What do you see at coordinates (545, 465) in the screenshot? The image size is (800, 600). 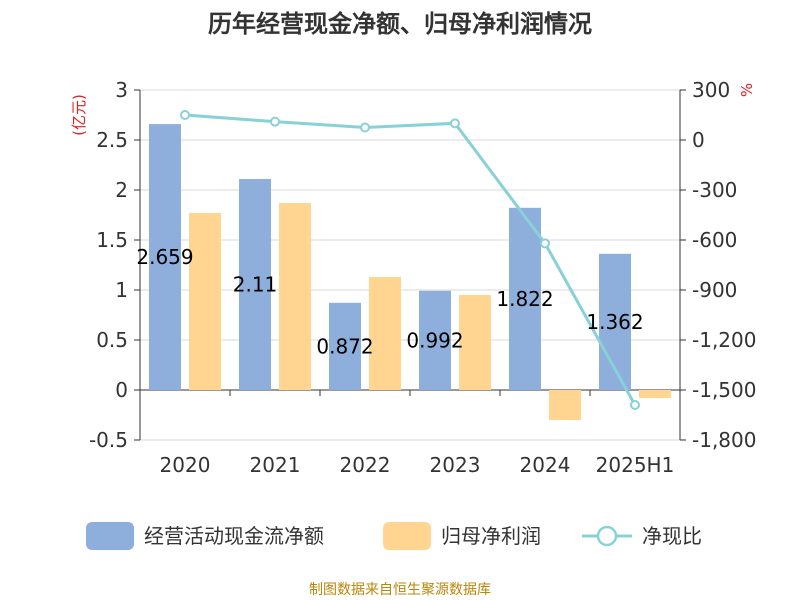 I see `category-label: 2024` at bounding box center [545, 465].